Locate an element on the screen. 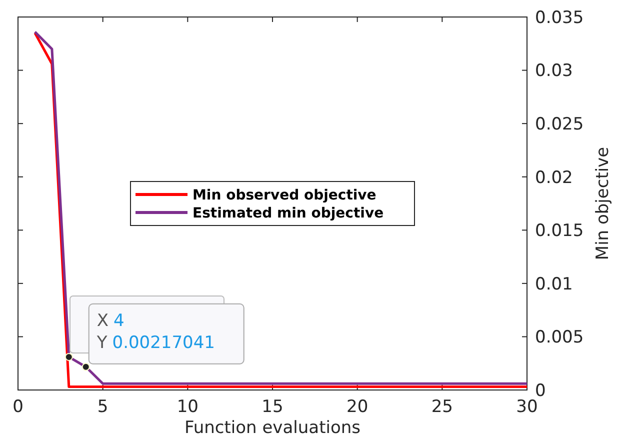 This screenshot has height=443, width=618. y-tick-label: 0.025 is located at coordinates (559, 124).